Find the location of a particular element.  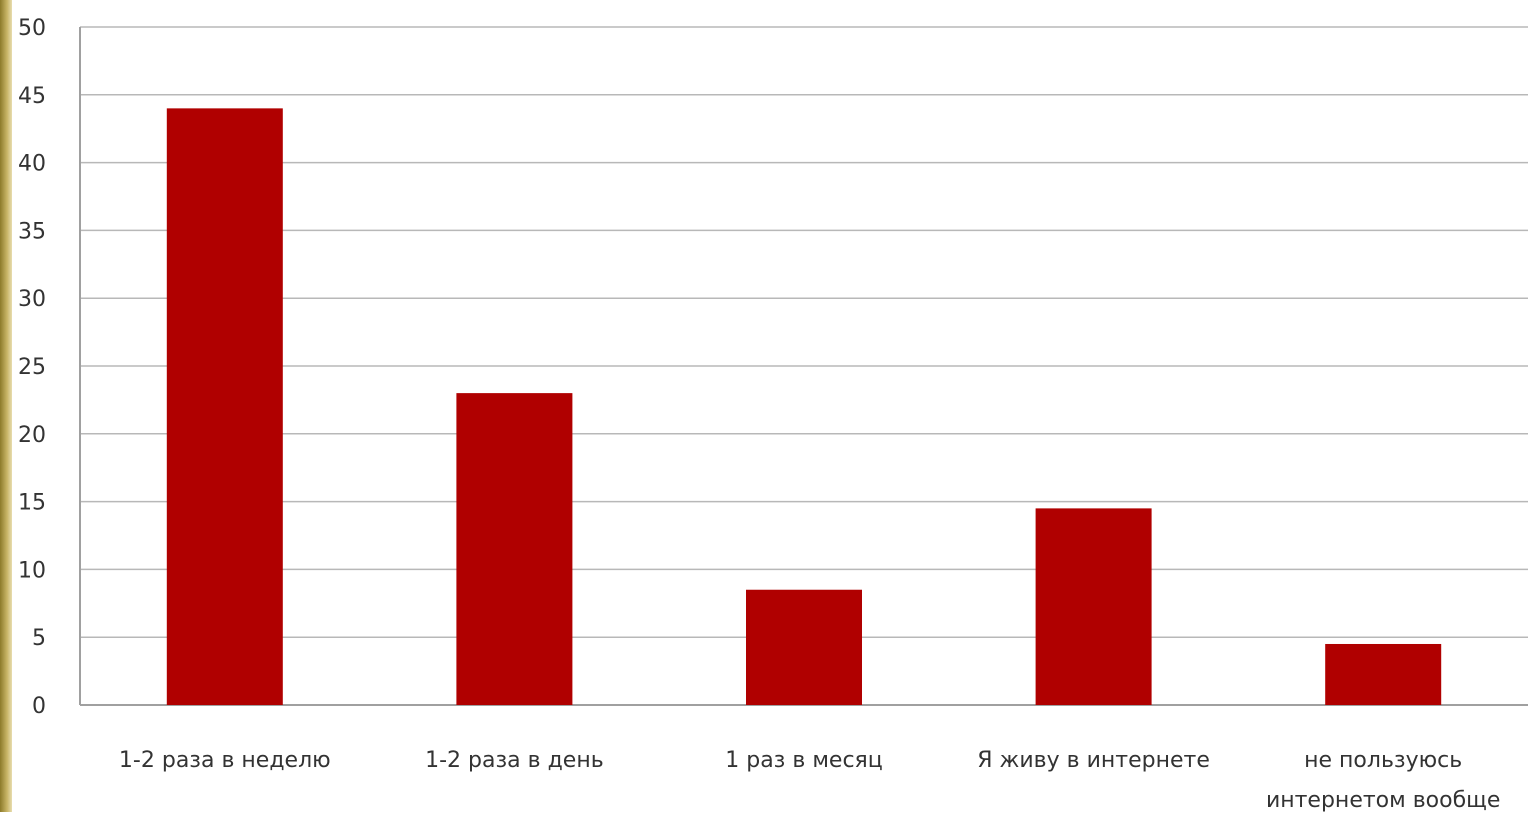

y-tick-labels: 0 5 10 15 20 25 30 35 40 45 50 is located at coordinates (32, 367).